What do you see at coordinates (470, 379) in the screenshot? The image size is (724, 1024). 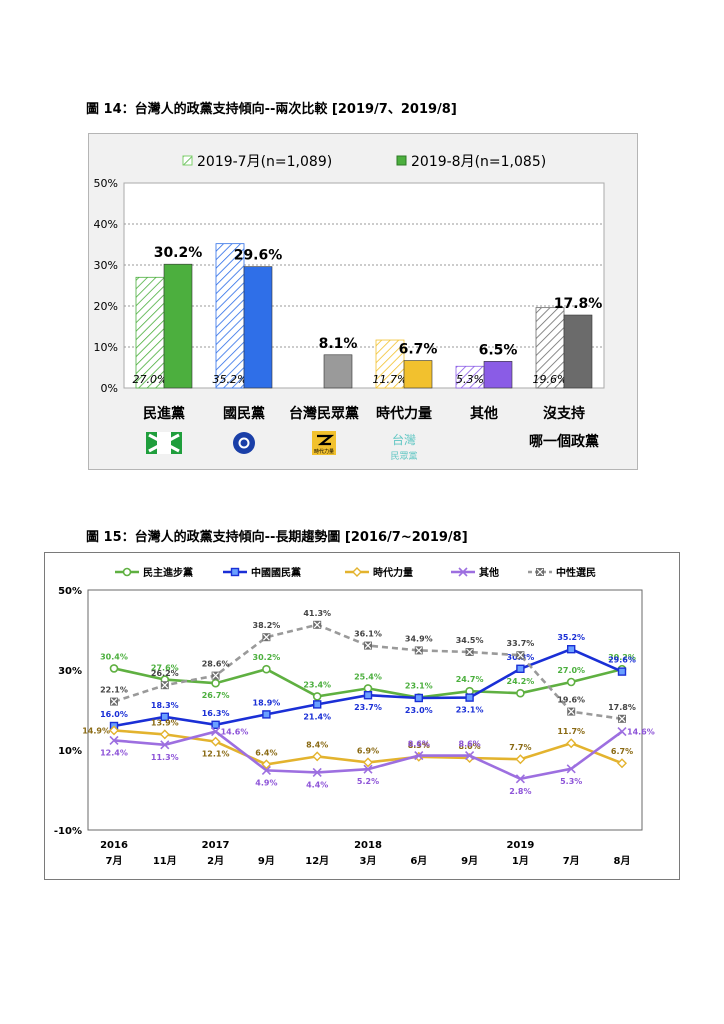 I see `data-label-2019-7: 5.3%` at bounding box center [470, 379].